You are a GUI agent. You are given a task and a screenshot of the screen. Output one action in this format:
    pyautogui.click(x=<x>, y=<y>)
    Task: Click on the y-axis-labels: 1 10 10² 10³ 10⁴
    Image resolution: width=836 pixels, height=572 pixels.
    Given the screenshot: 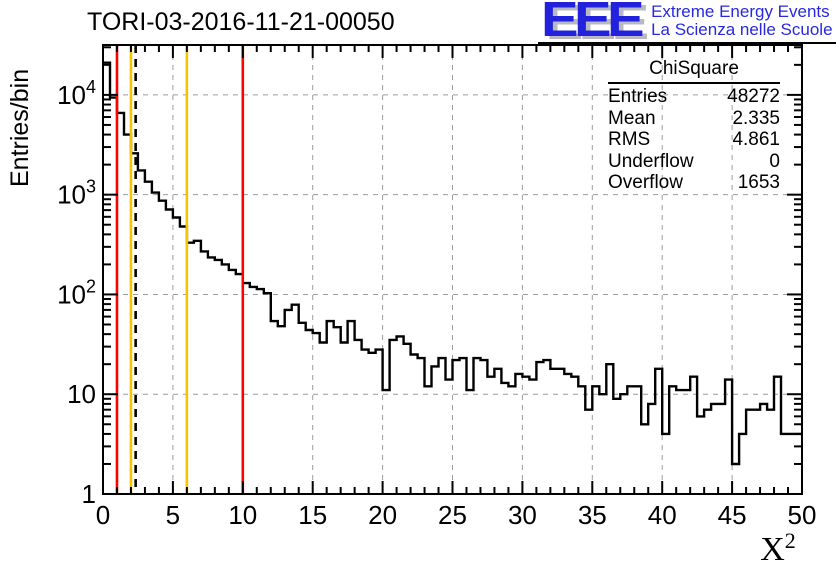 What is the action you would take?
    pyautogui.click(x=76, y=293)
    